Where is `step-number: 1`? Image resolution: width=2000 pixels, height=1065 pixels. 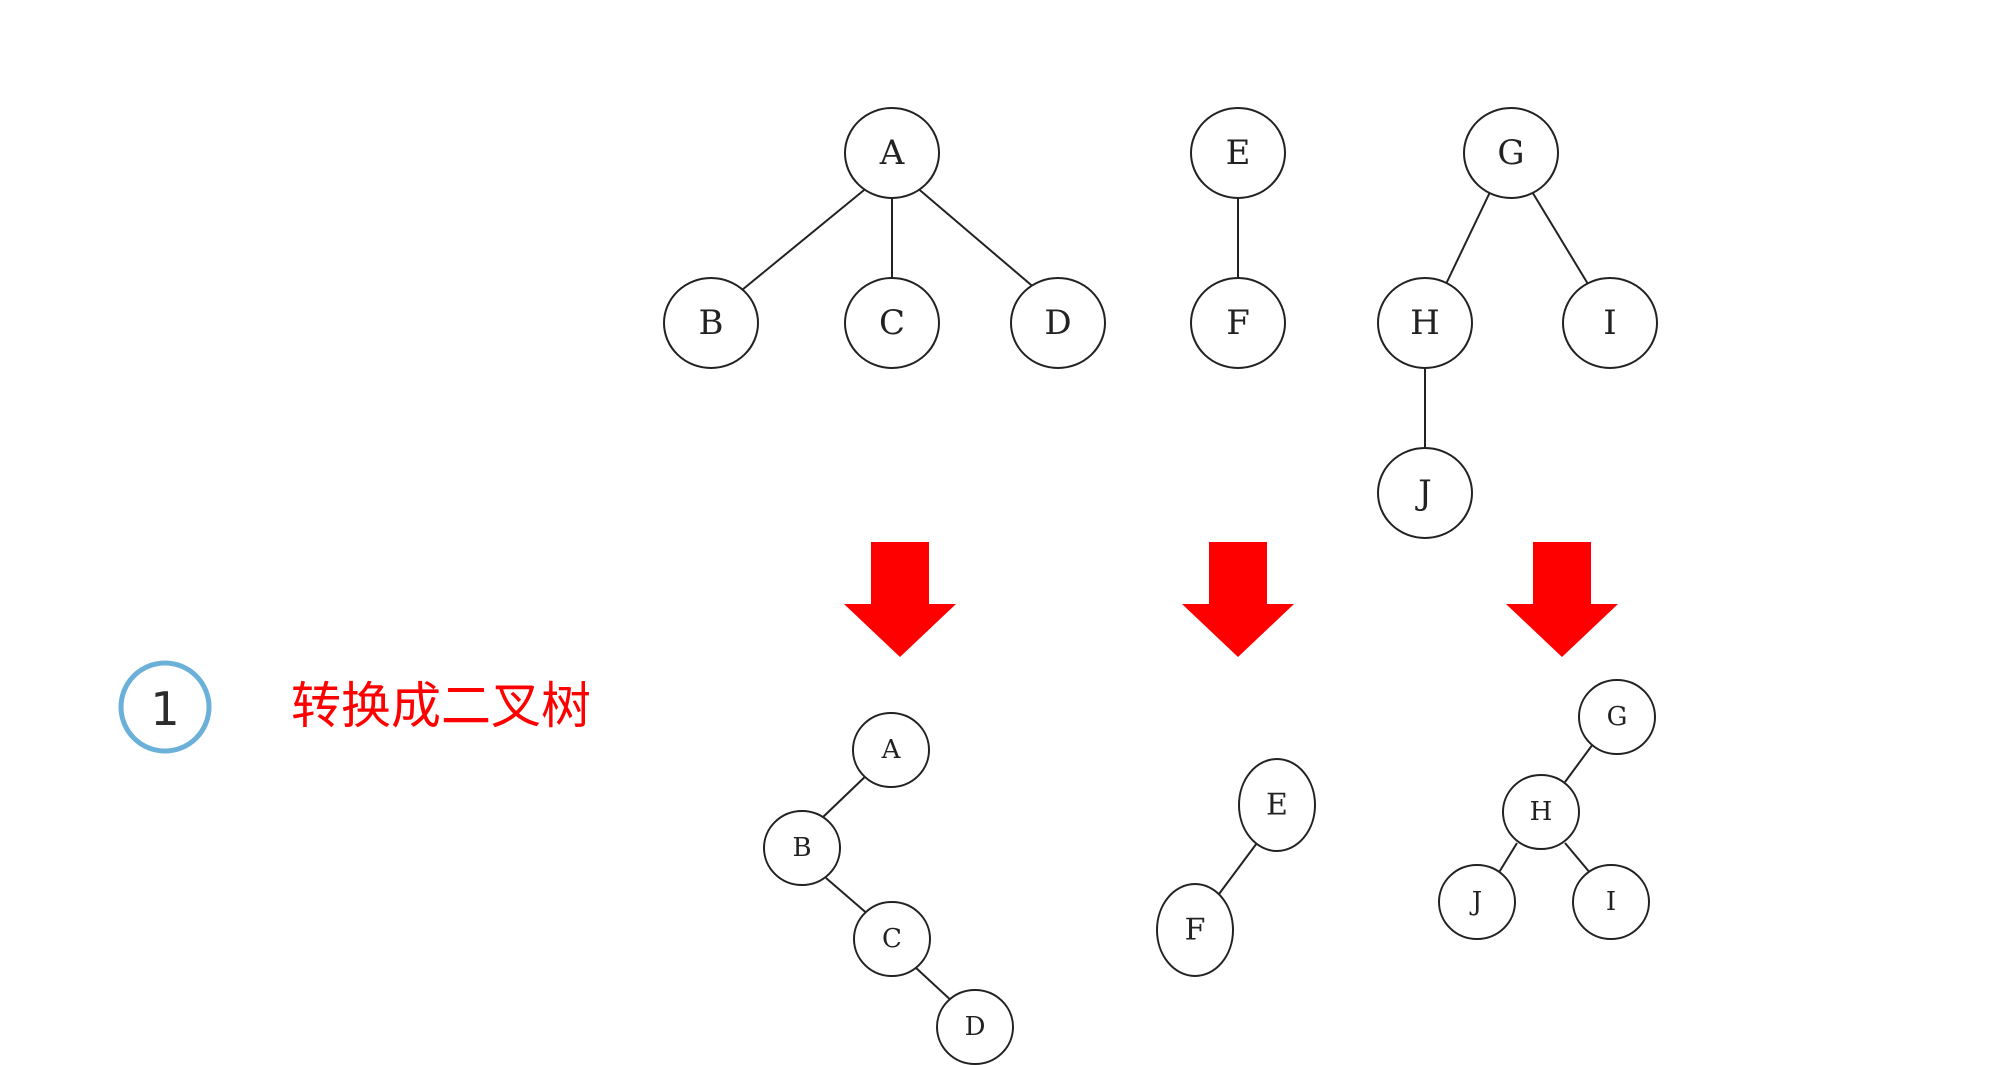 step-number: 1 is located at coordinates (164, 709).